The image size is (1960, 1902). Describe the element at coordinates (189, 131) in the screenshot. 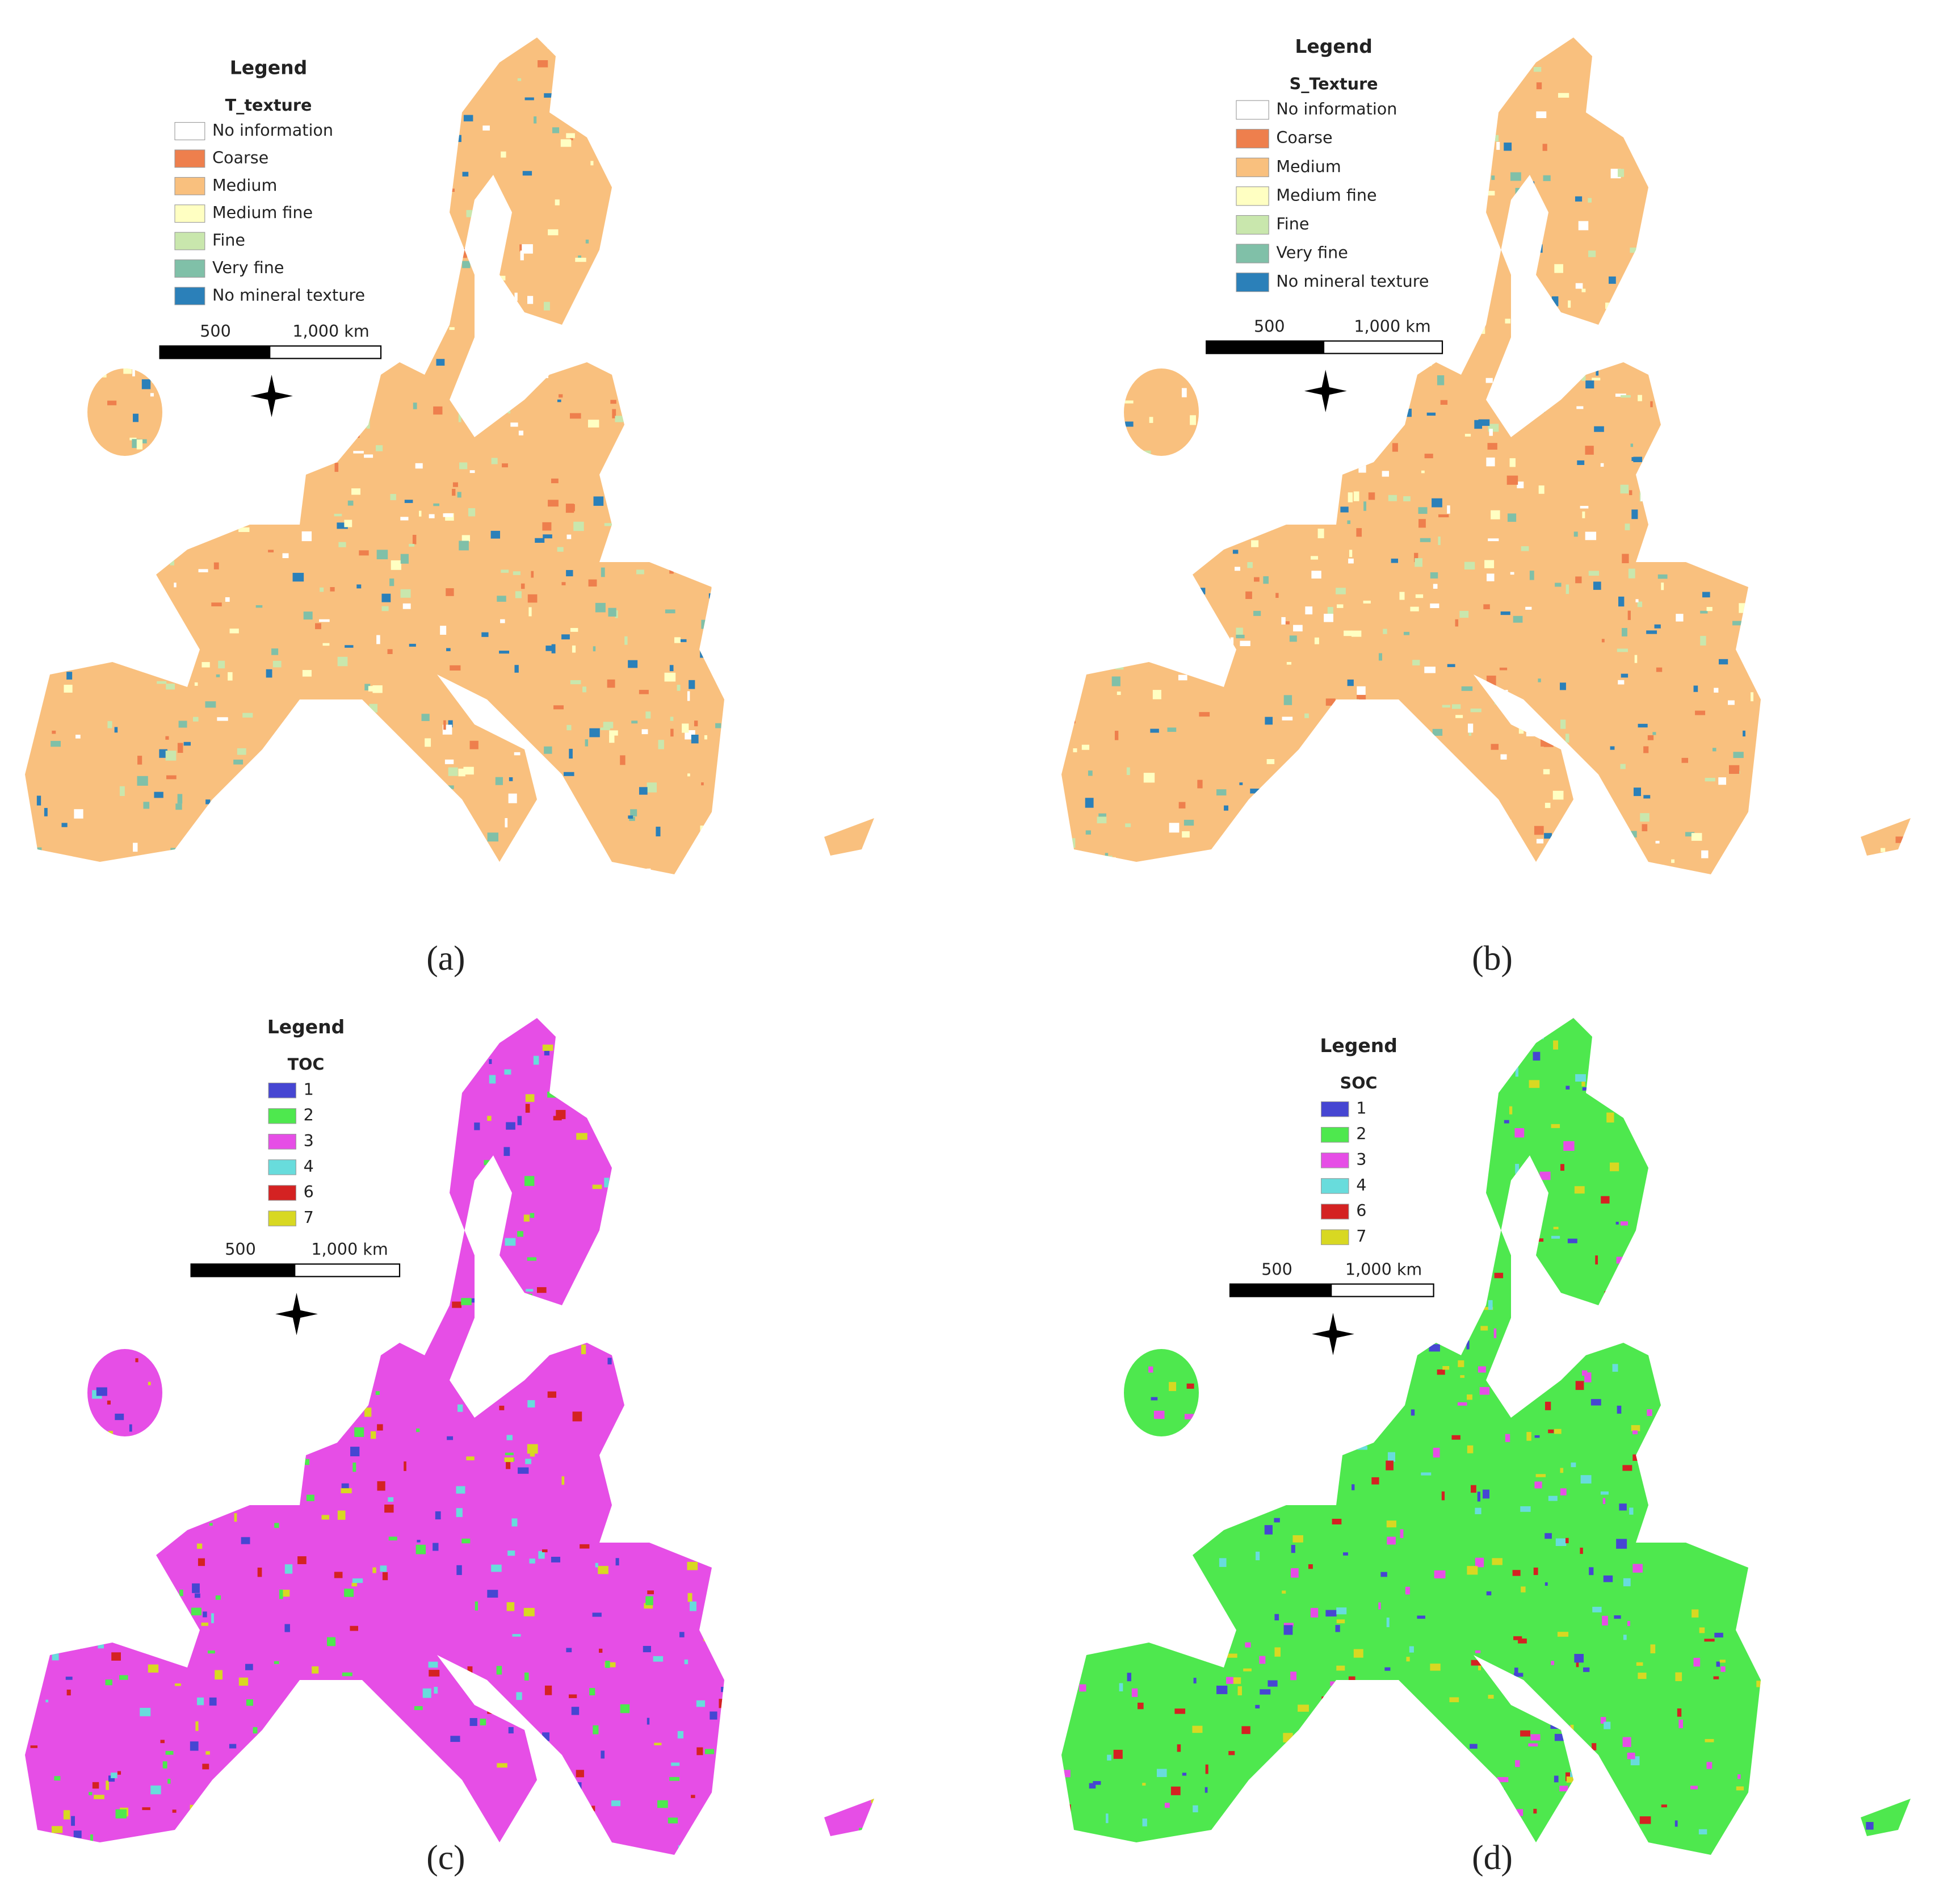

I see `legend-swatch` at that location.